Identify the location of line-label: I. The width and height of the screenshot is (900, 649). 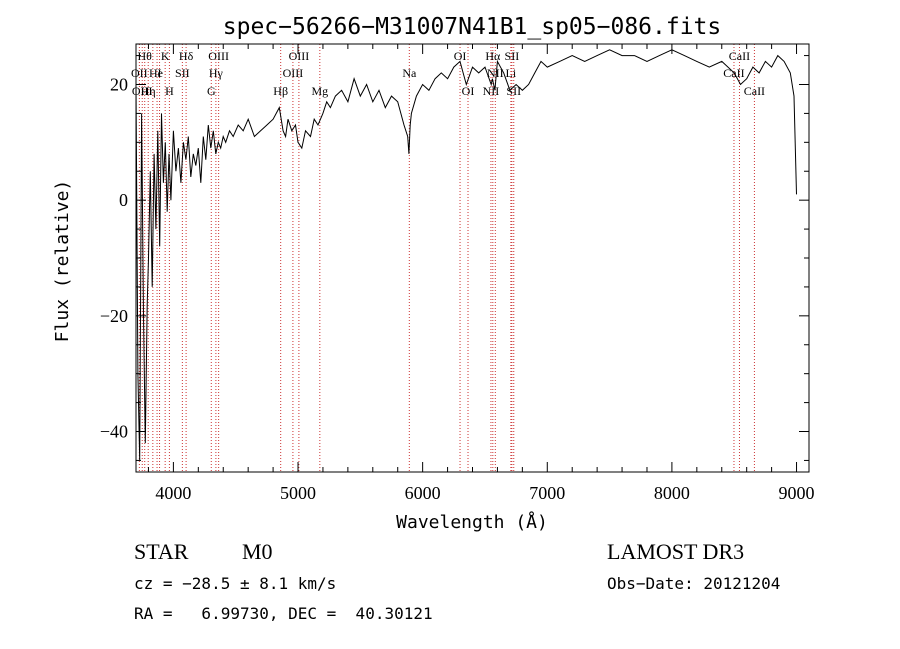
(160, 73).